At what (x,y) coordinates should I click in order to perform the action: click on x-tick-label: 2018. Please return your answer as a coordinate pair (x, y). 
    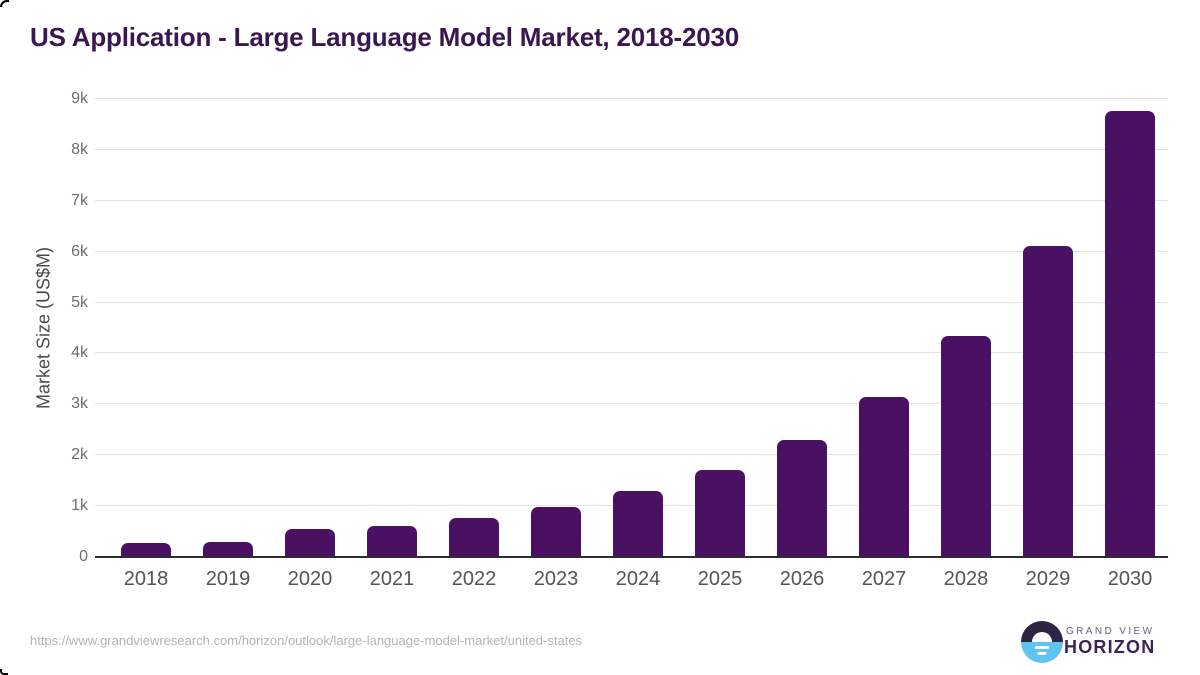
    Looking at the image, I should click on (146, 579).